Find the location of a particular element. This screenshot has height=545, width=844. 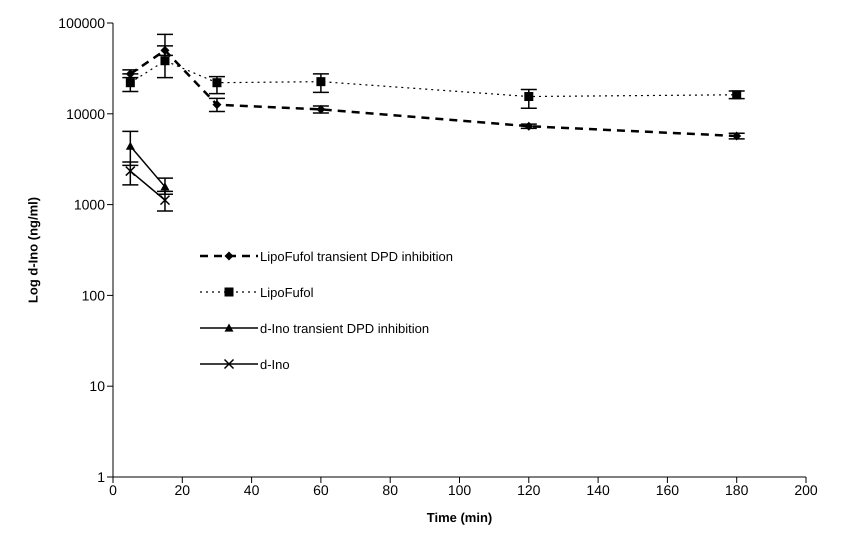

legend-label: LipoFufol transient DPD inhibition is located at coordinates (356, 256).